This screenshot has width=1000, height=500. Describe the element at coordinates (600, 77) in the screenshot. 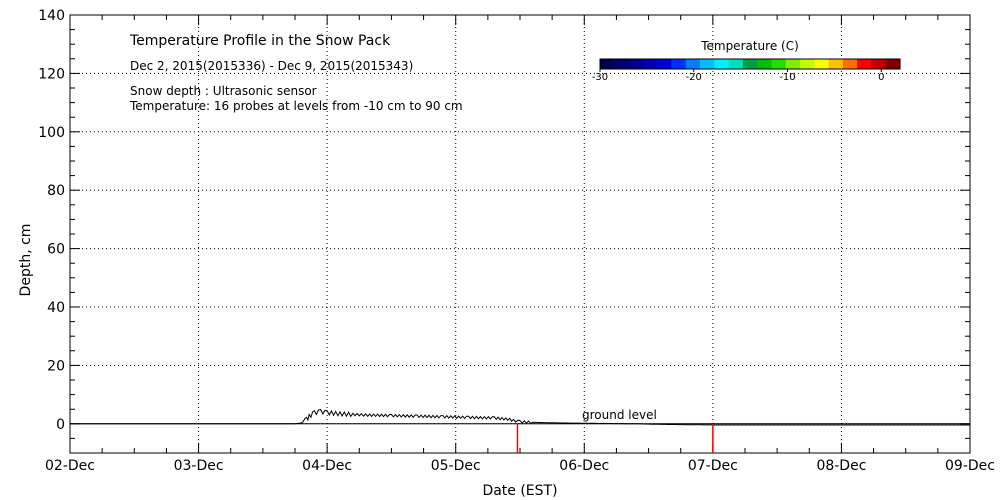

I see `colorbar-tick-label: -30` at that location.